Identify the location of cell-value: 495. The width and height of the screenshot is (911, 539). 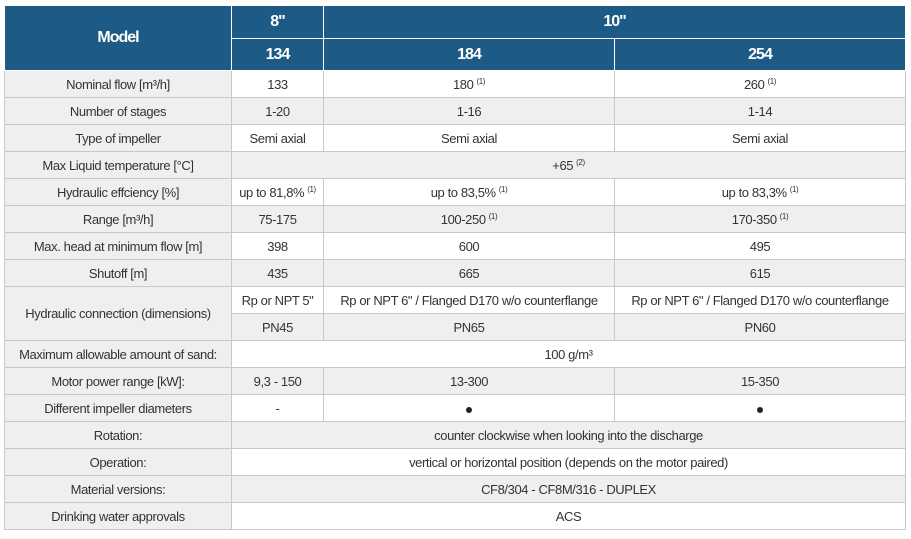
(760, 246).